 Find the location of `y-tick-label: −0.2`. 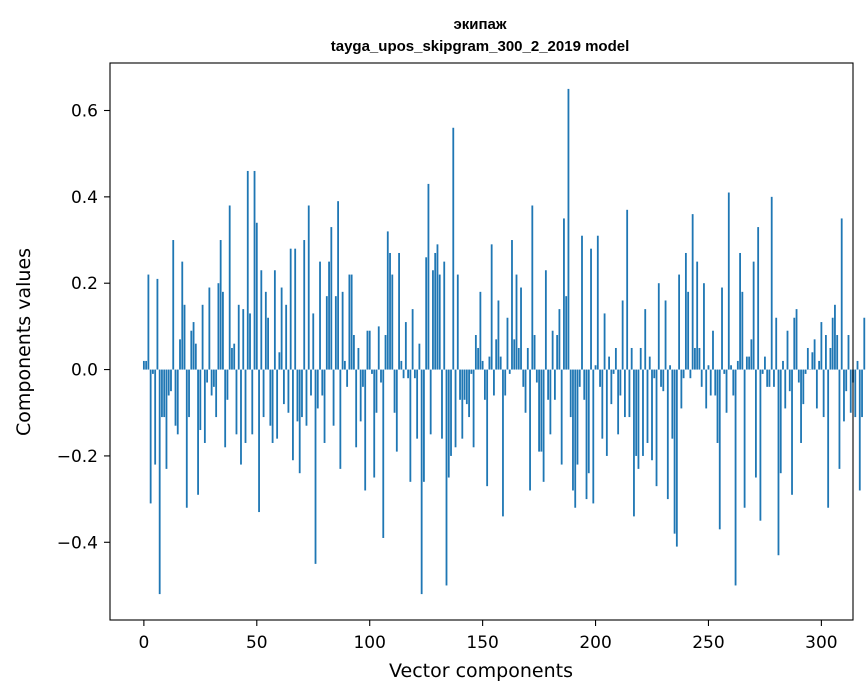

y-tick-label: −0.2 is located at coordinates (77, 457).